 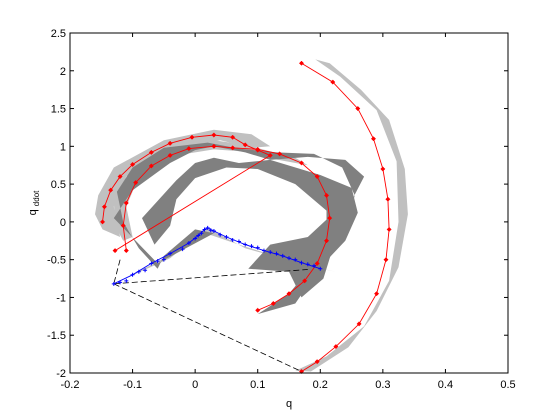 What do you see at coordinates (61, 374) in the screenshot?
I see `y-tick-label: -2` at bounding box center [61, 374].